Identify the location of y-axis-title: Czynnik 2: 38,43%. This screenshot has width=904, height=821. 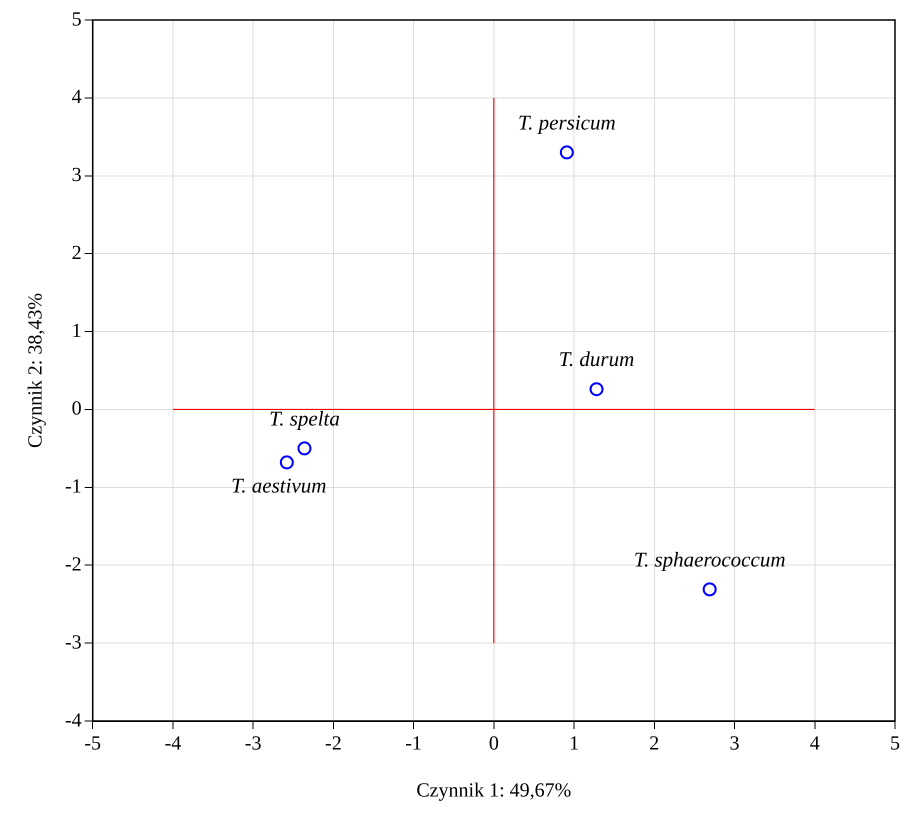
(35, 370).